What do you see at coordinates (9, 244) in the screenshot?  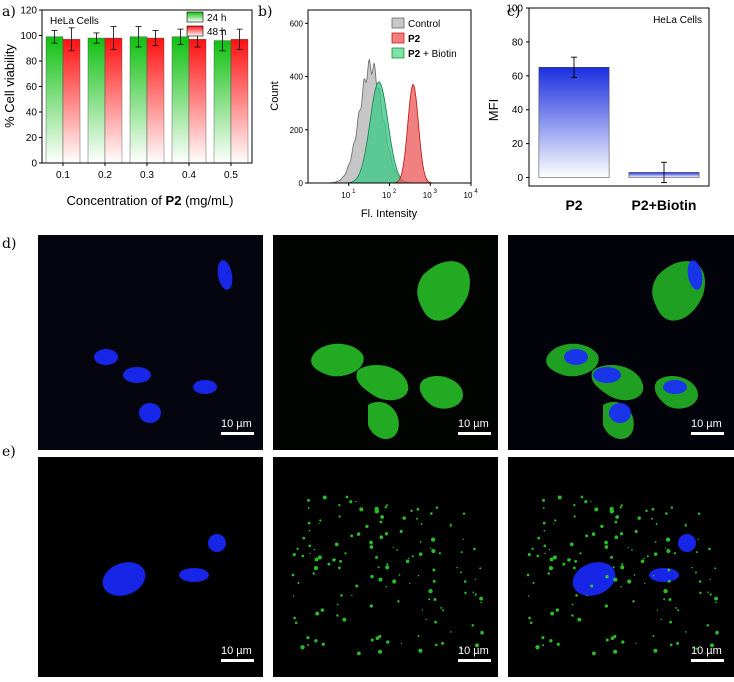 I see `panel-label-d: d)` at bounding box center [9, 244].